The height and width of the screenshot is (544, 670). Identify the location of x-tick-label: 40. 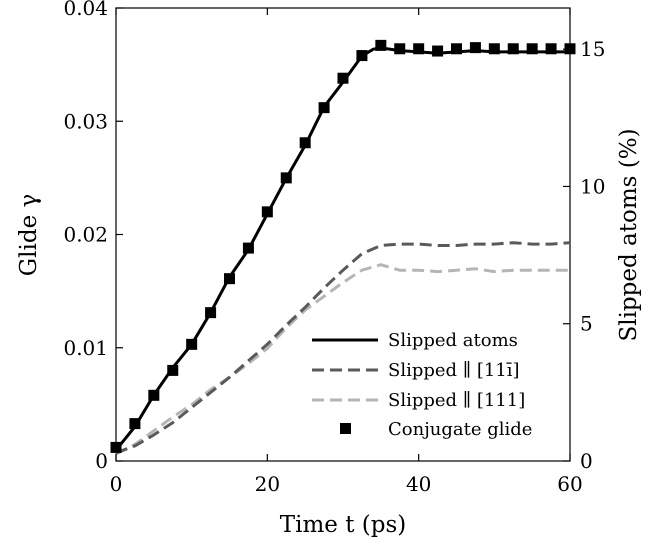
(418, 484).